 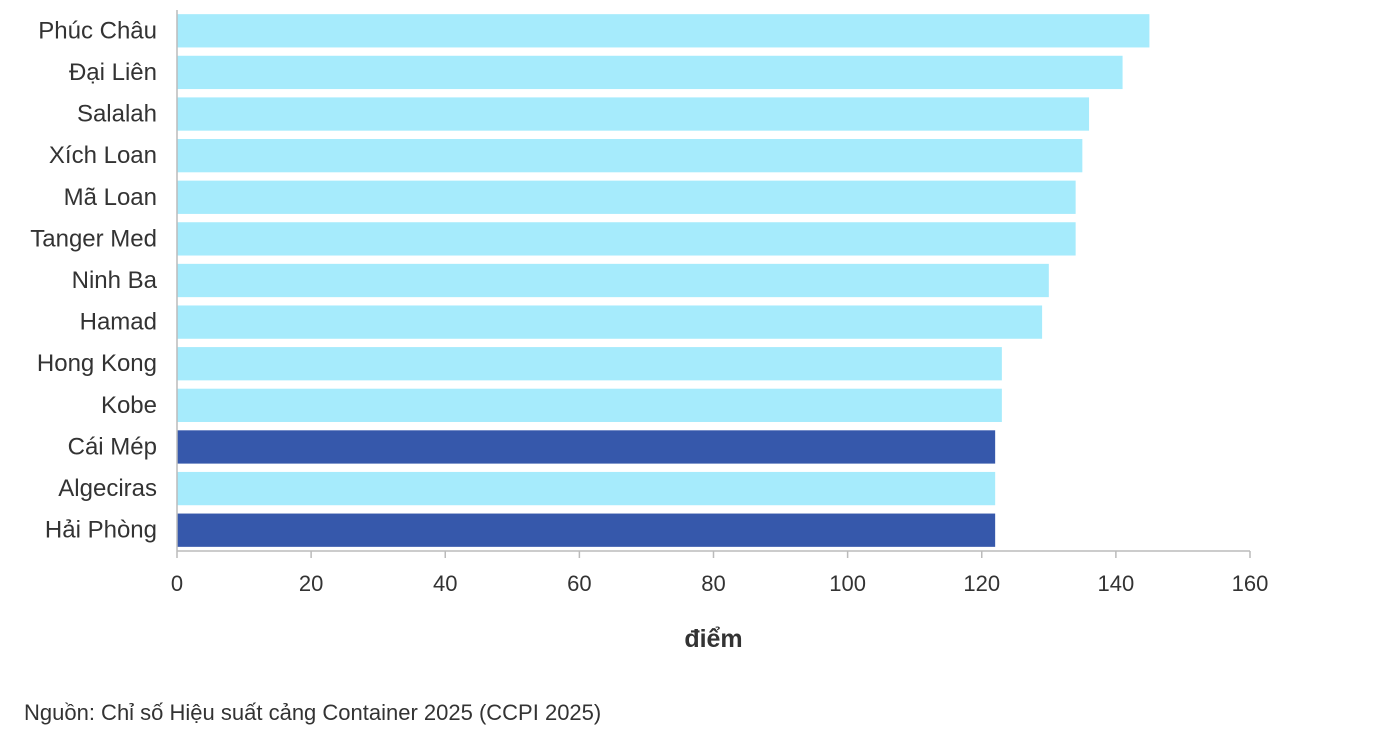 I want to click on category-label-9: Kobe, so click(x=129, y=405).